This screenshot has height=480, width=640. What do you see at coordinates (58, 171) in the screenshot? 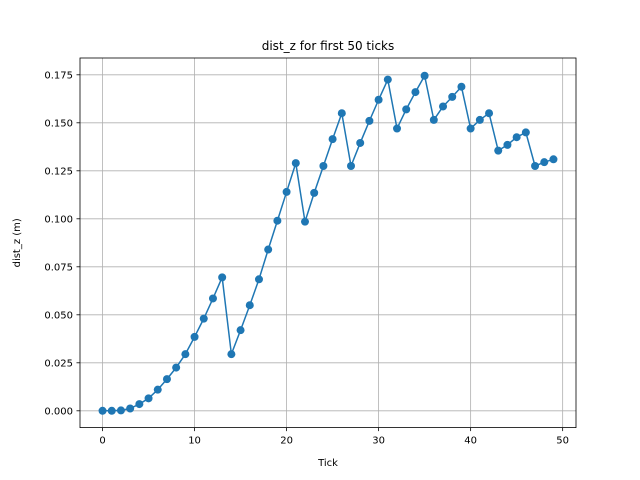
I see `y-tick-label: 0.125` at bounding box center [58, 171].